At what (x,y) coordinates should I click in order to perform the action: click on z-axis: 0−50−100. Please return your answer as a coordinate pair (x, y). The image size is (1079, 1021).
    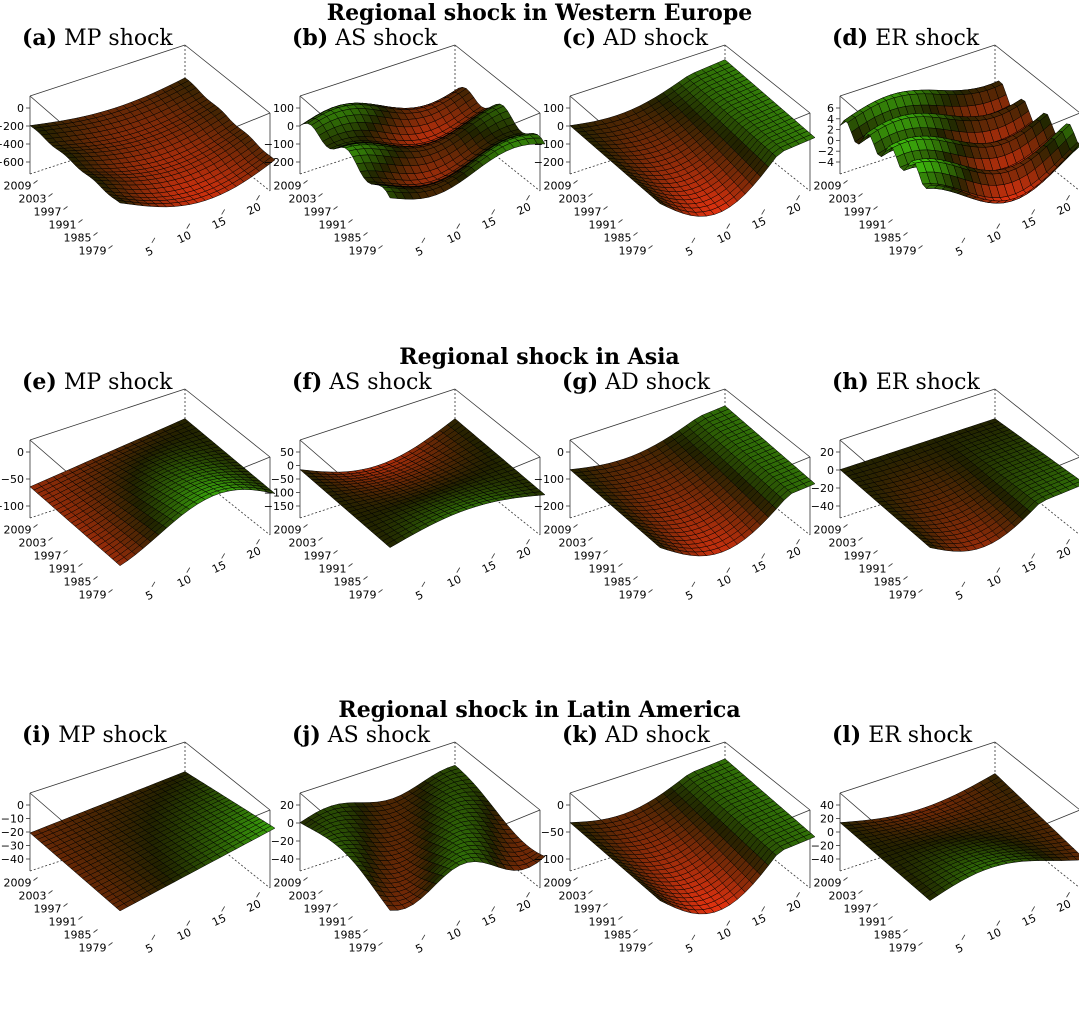
    Looking at the image, I should click on (552, 832).